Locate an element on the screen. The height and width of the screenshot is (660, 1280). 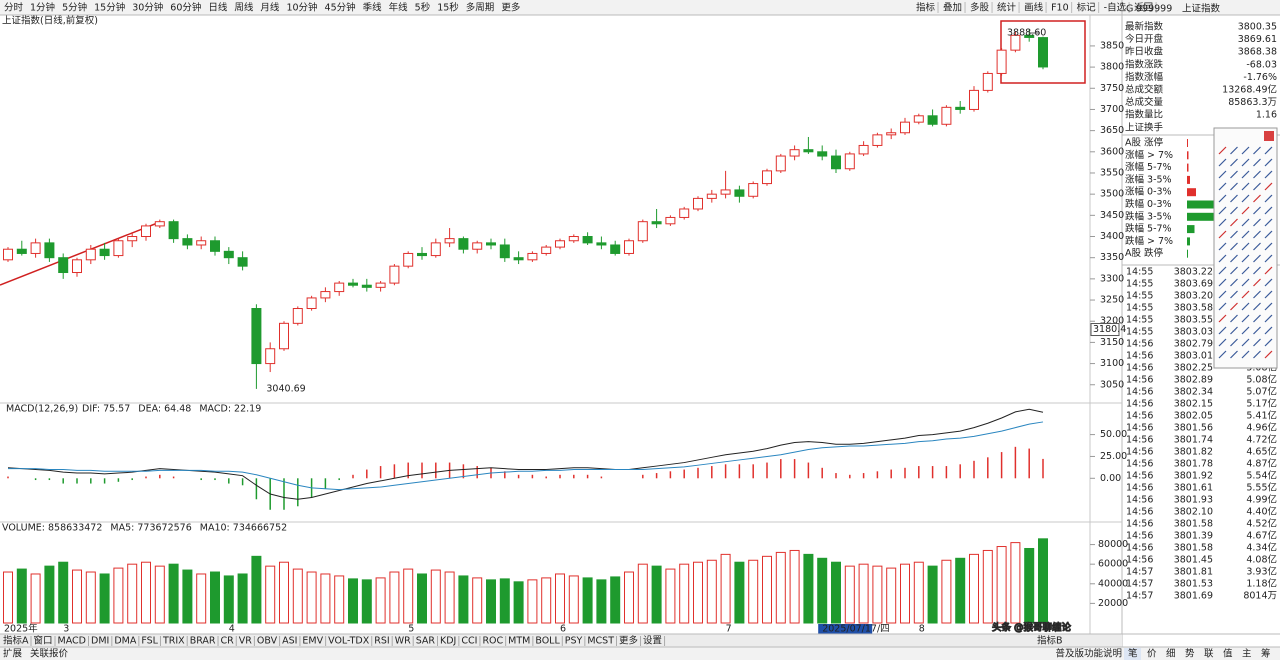
indicator-tab: 窗口 is located at coordinates (43, 641).